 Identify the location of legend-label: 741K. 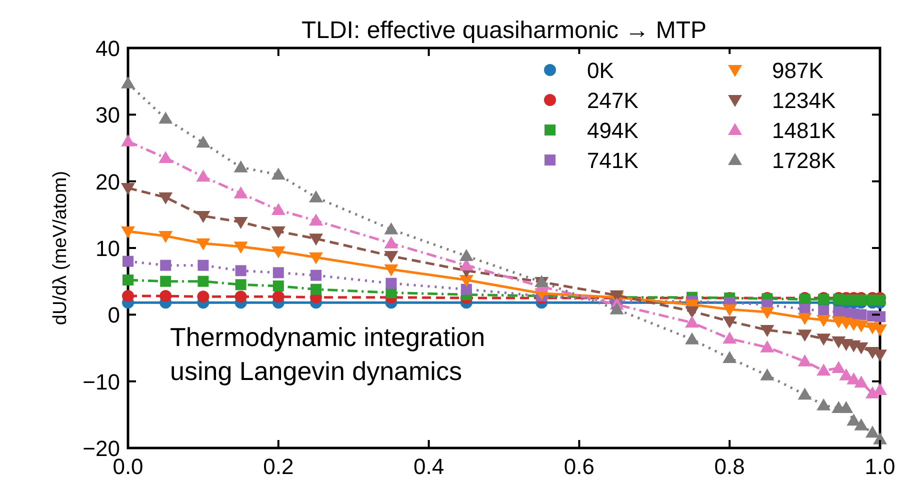
(613, 160).